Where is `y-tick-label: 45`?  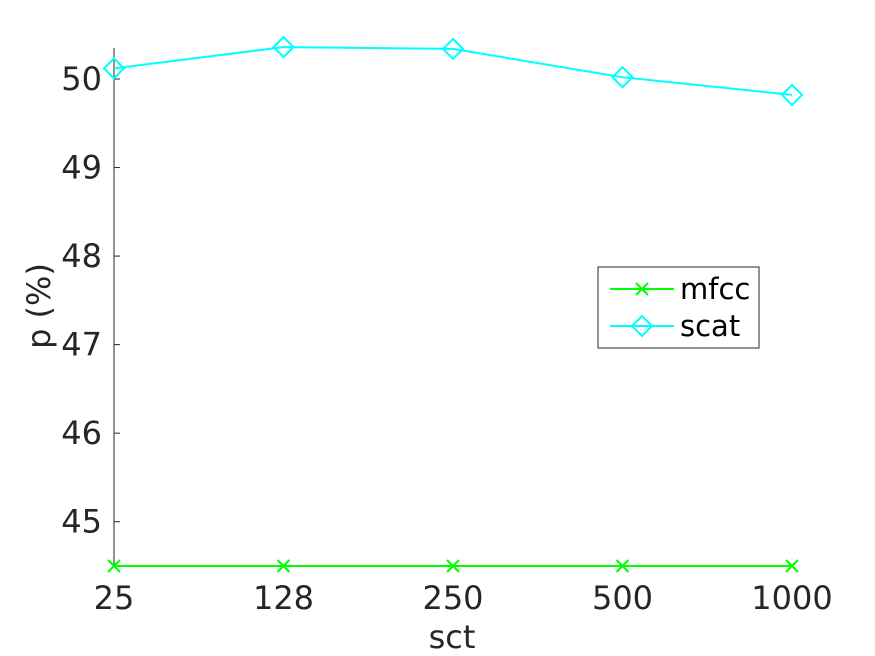 y-tick-label: 45 is located at coordinates (81, 522).